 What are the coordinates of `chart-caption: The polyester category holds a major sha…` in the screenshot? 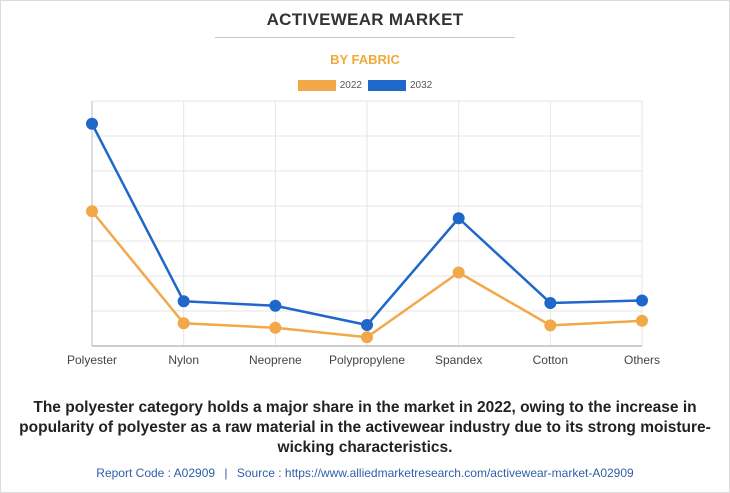 It's located at (365, 427).